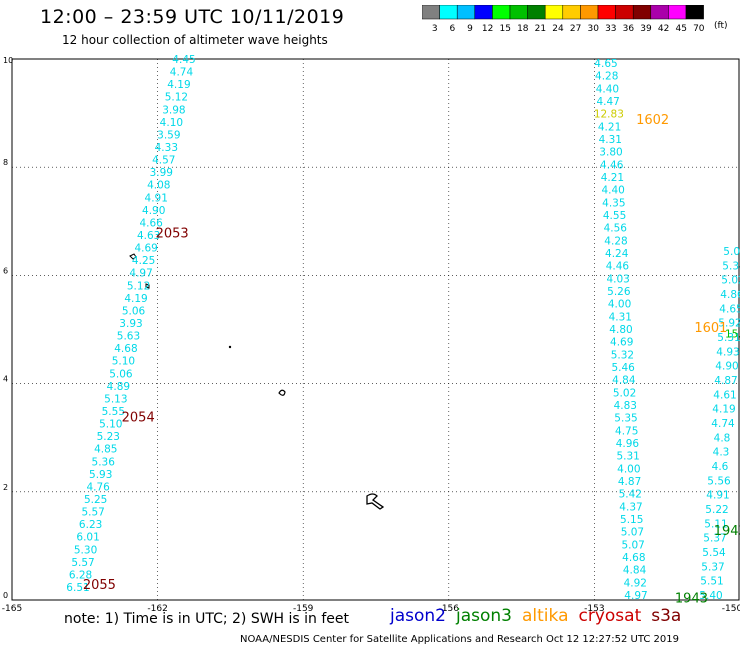  Describe the element at coordinates (87, 538) in the screenshot. I see `swh-value: 6.01` at that location.